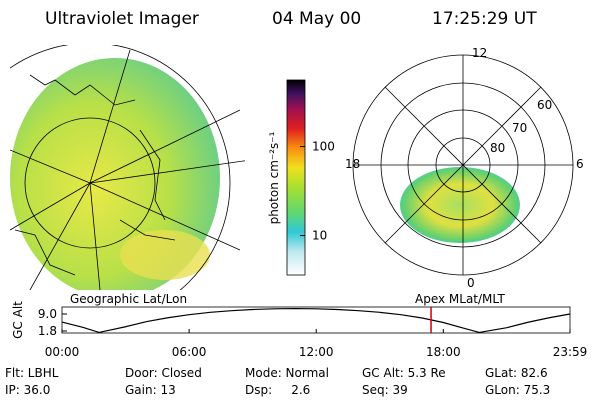 The image size is (600, 400). What do you see at coordinates (32, 373) in the screenshot?
I see `info-field: Flt: LBHL` at bounding box center [32, 373].